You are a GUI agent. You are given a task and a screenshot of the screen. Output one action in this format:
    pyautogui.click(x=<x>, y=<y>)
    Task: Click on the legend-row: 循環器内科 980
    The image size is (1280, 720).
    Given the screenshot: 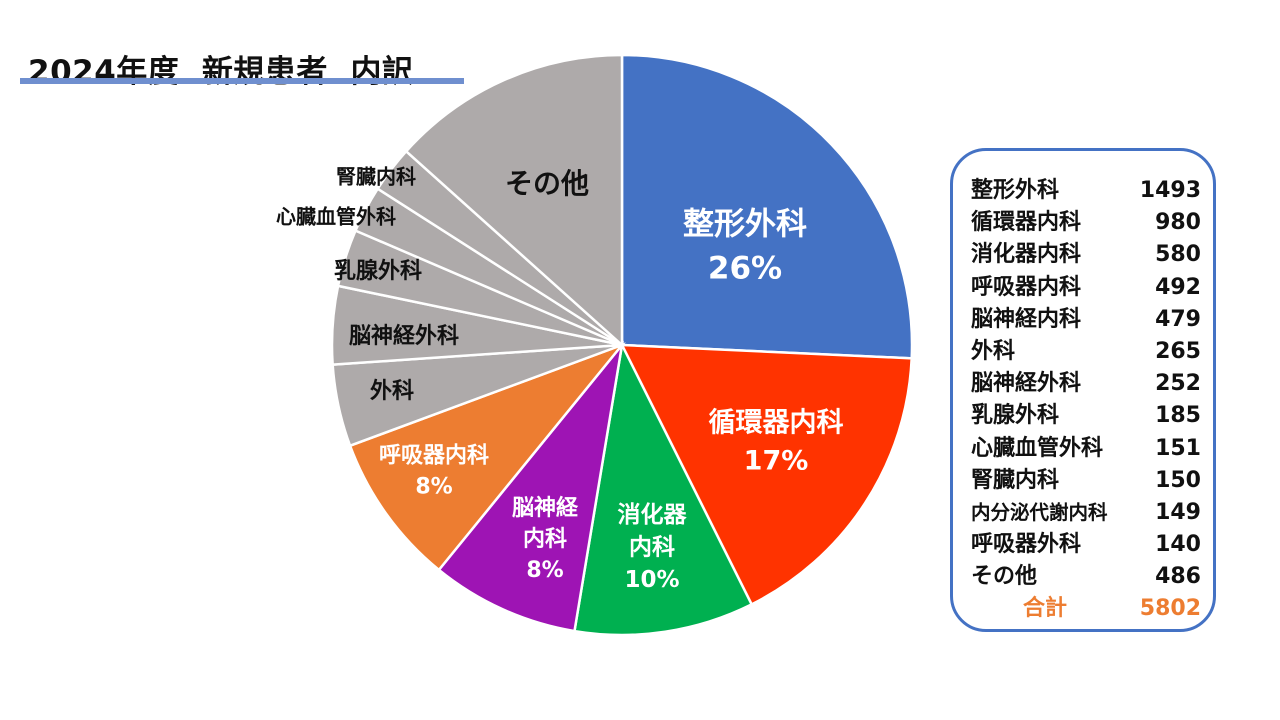 What is the action you would take?
    pyautogui.click(x=1086, y=223)
    